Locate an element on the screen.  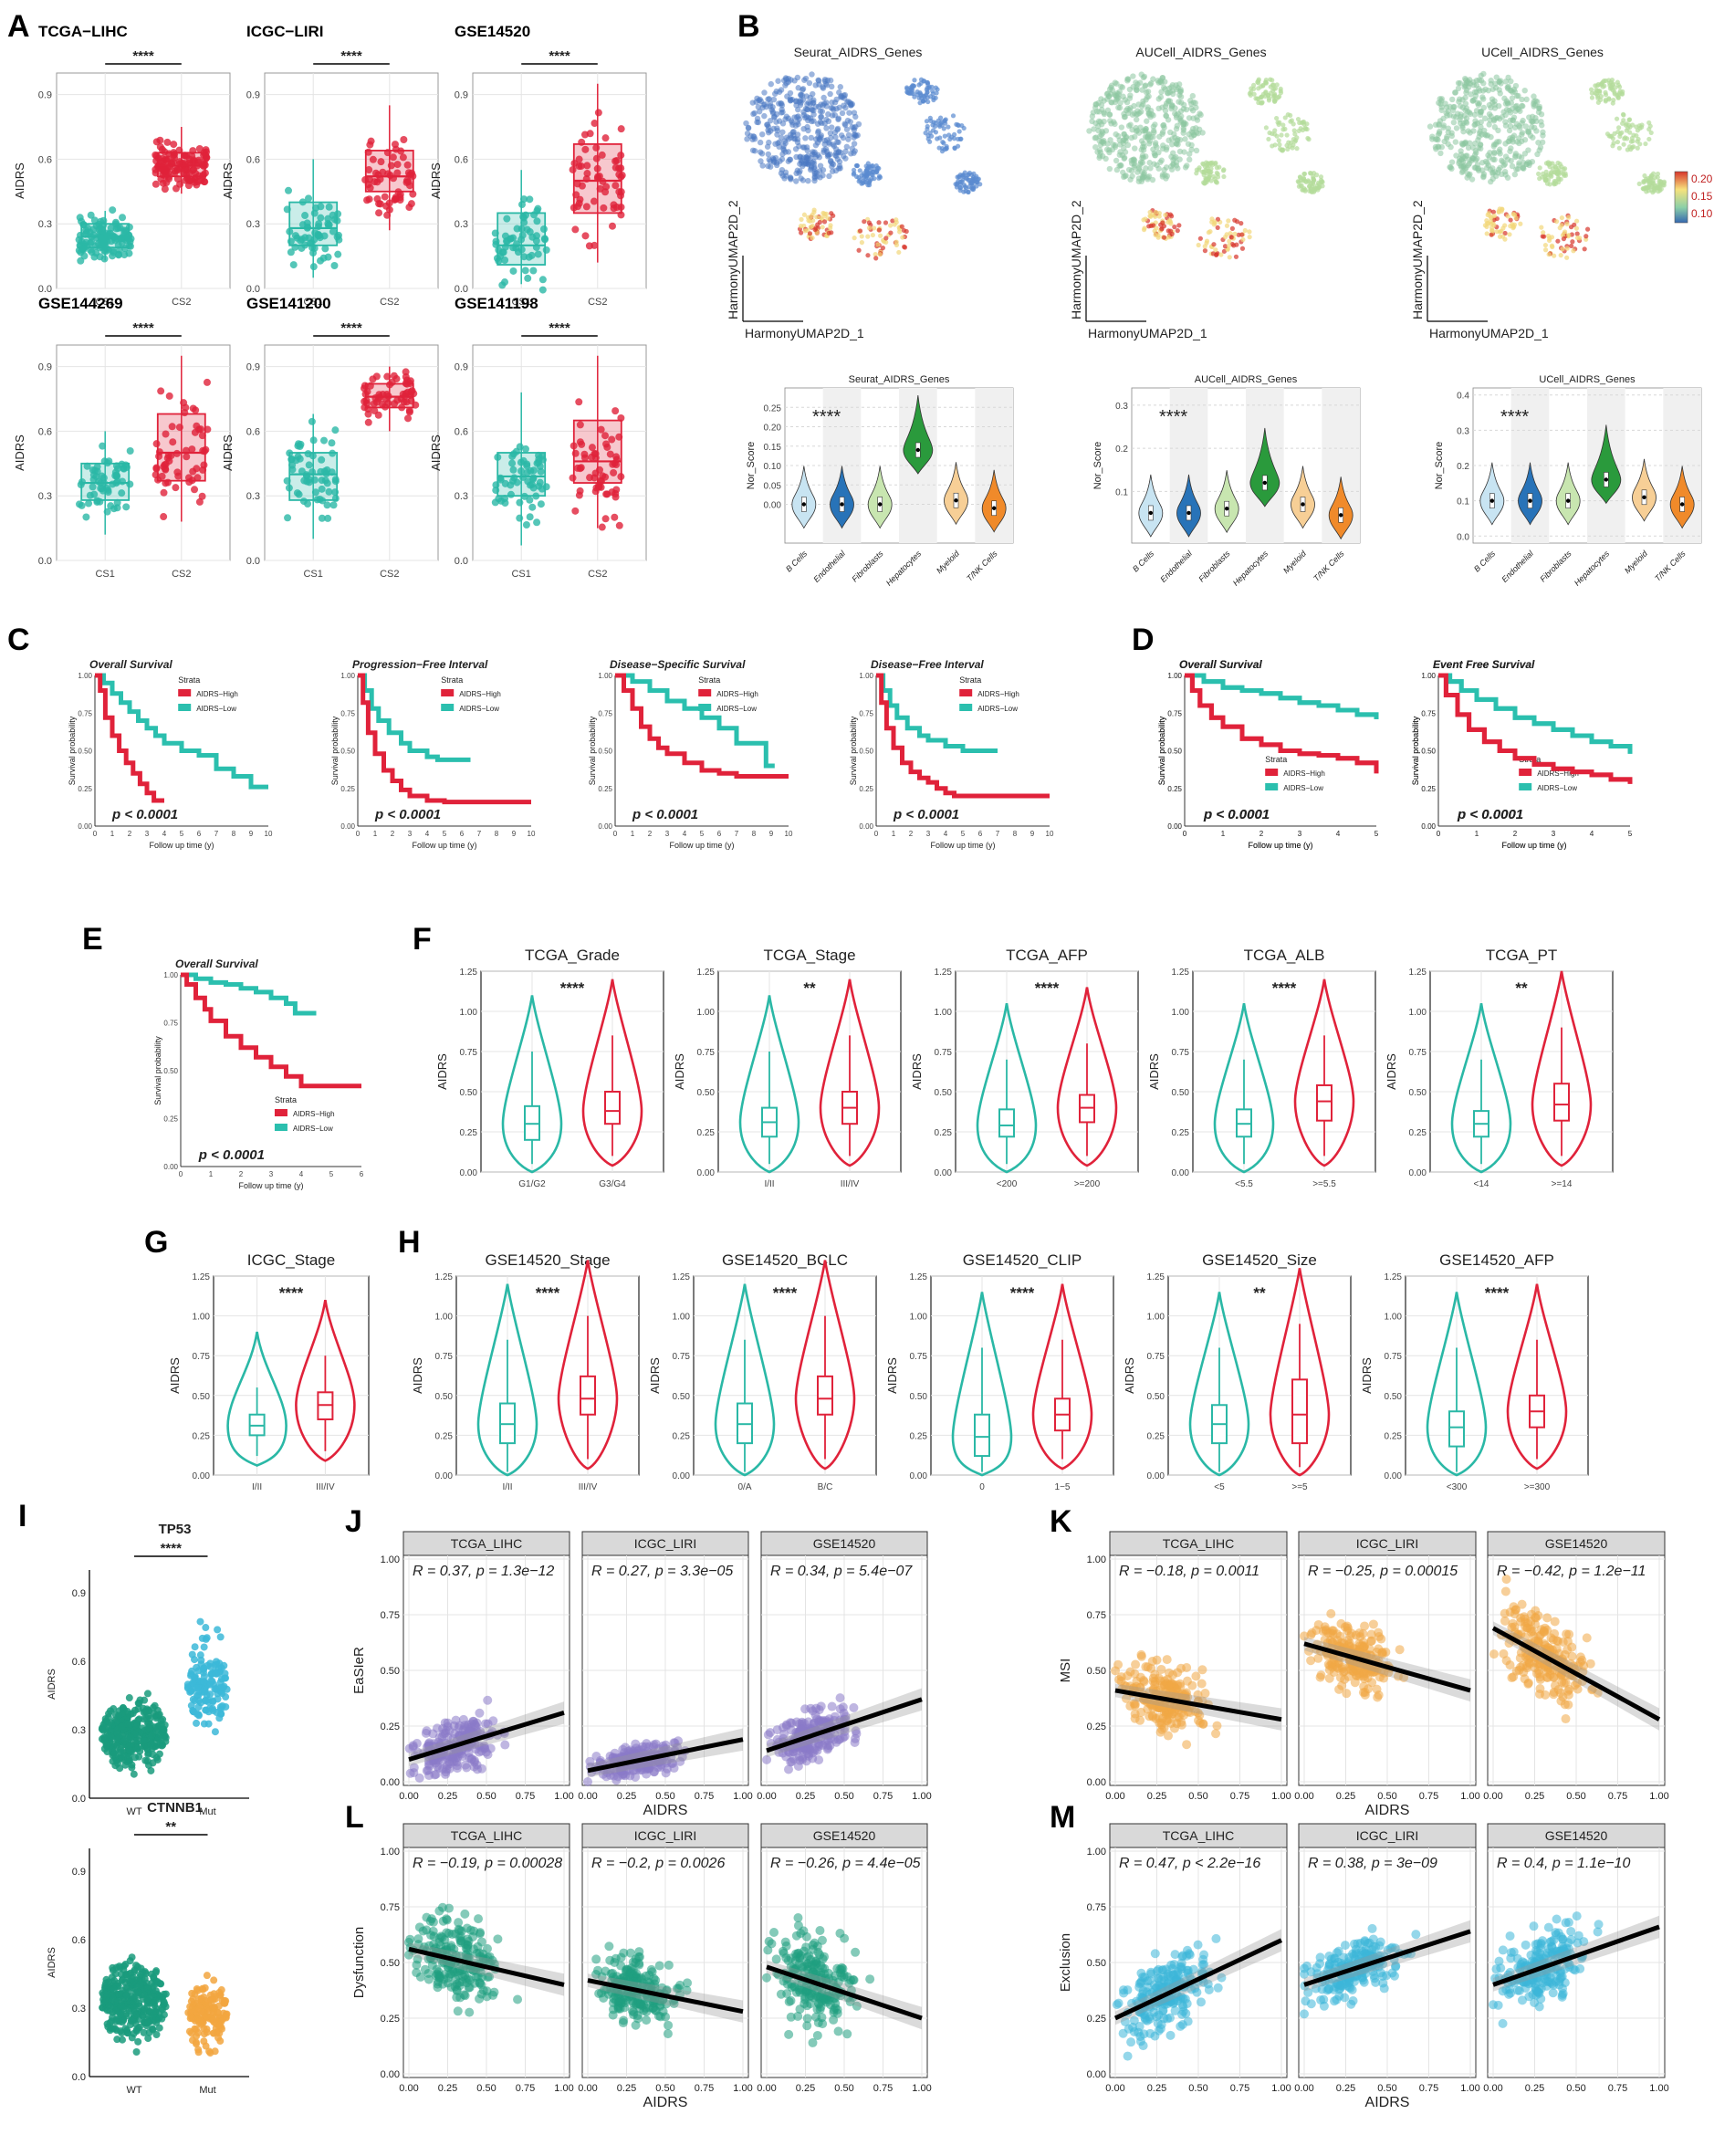
y-tick-label: 0.0 is located at coordinates (461, 290).